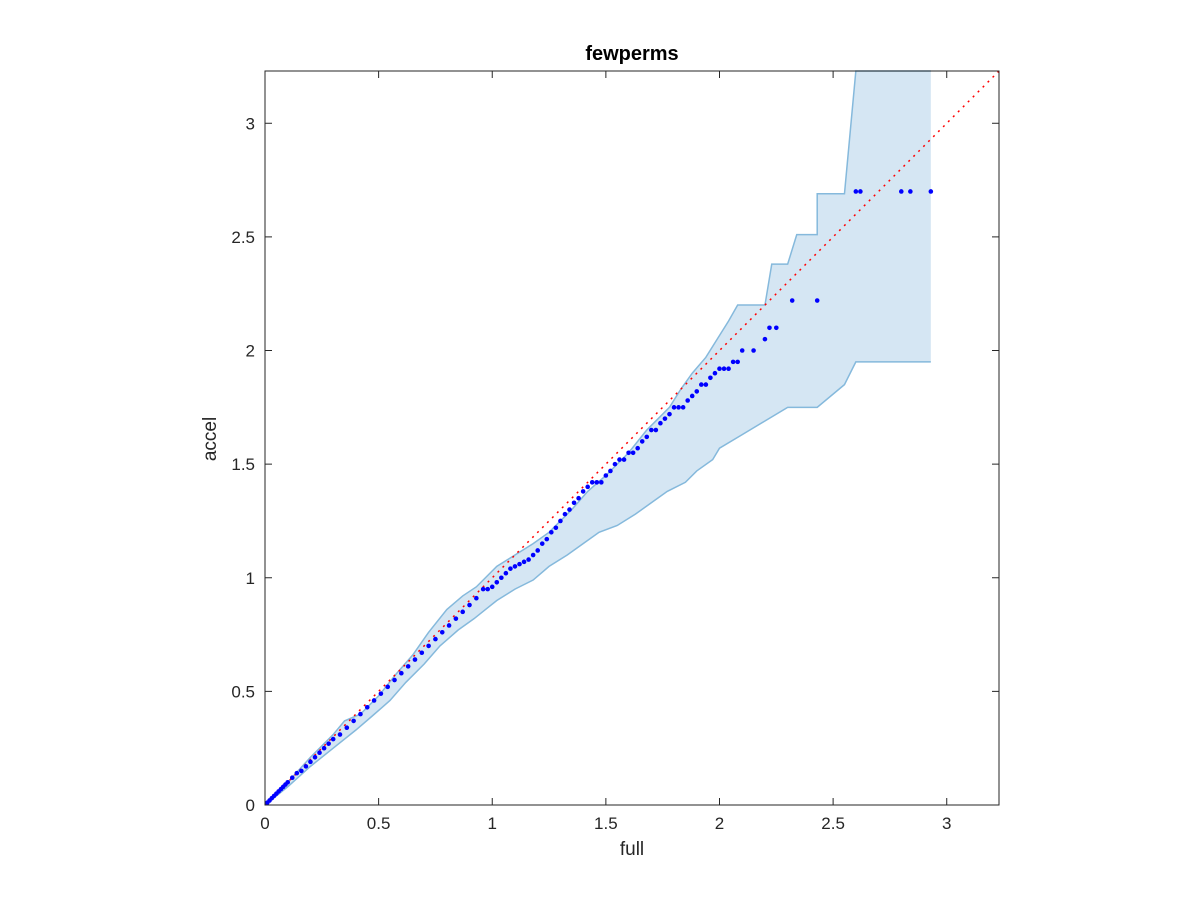 This screenshot has width=1200, height=900. What do you see at coordinates (243, 464) in the screenshot?
I see `y-tick-label: 1.5` at bounding box center [243, 464].